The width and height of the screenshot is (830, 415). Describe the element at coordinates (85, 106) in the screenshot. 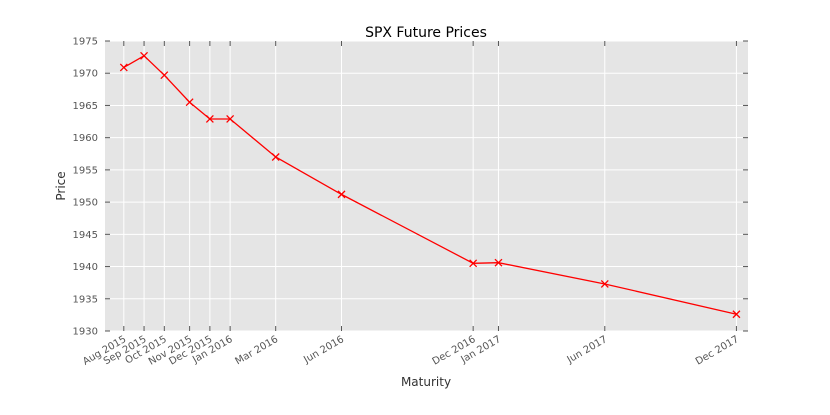

I see `y-tick-label: 1965` at that location.